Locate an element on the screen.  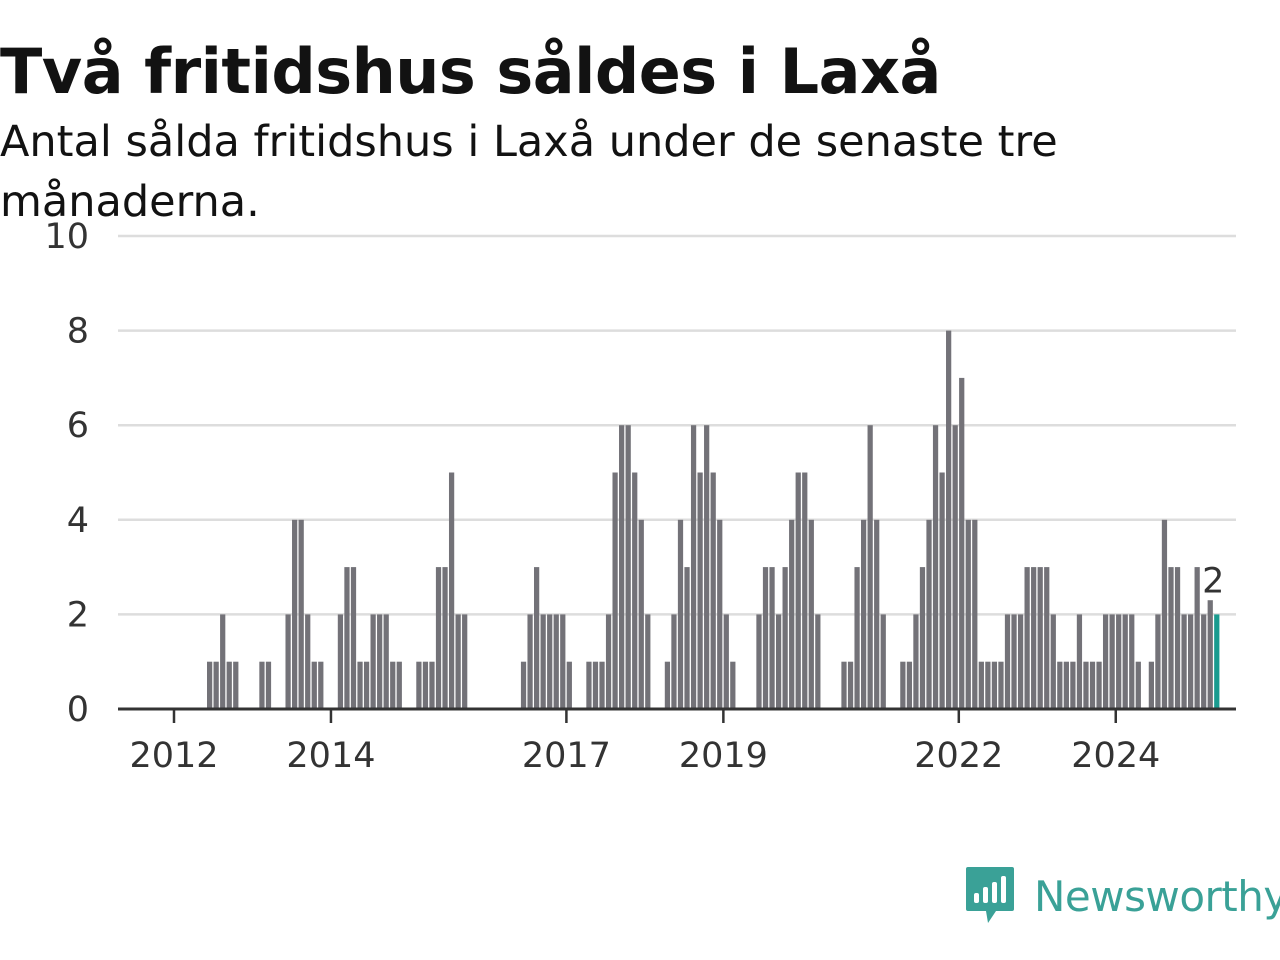
y-tick-label: 0 is located at coordinates (78, 710).